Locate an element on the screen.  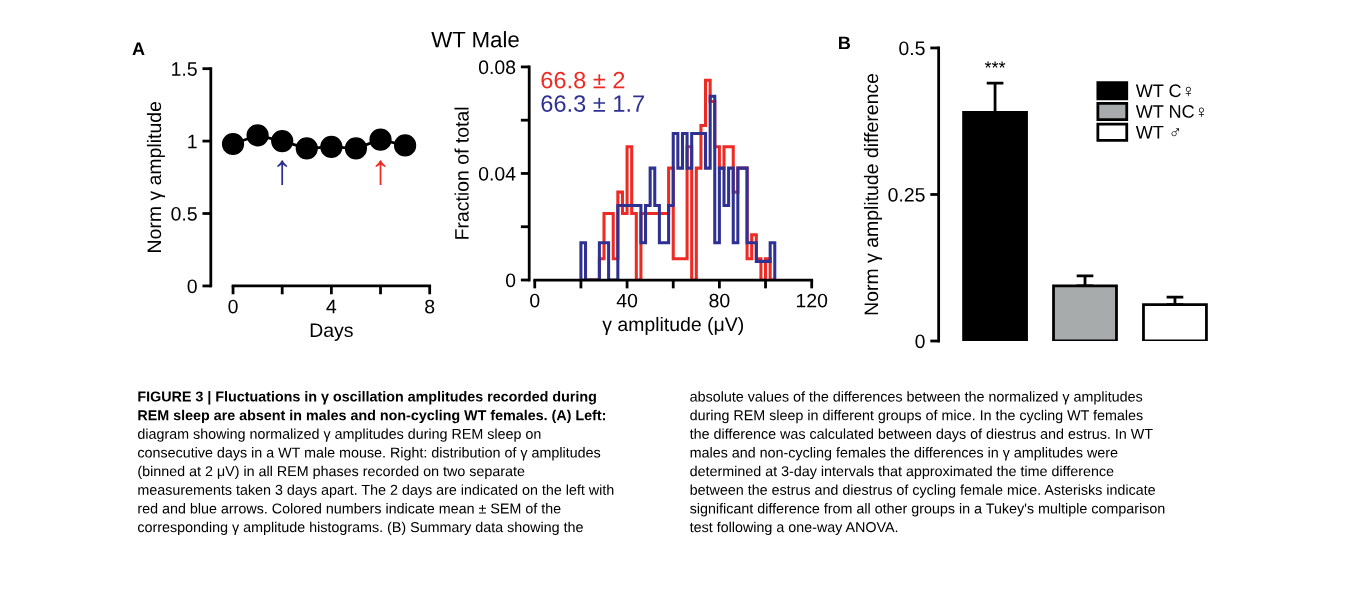
text: 66.8 ± 2 is located at coordinates (583, 80).